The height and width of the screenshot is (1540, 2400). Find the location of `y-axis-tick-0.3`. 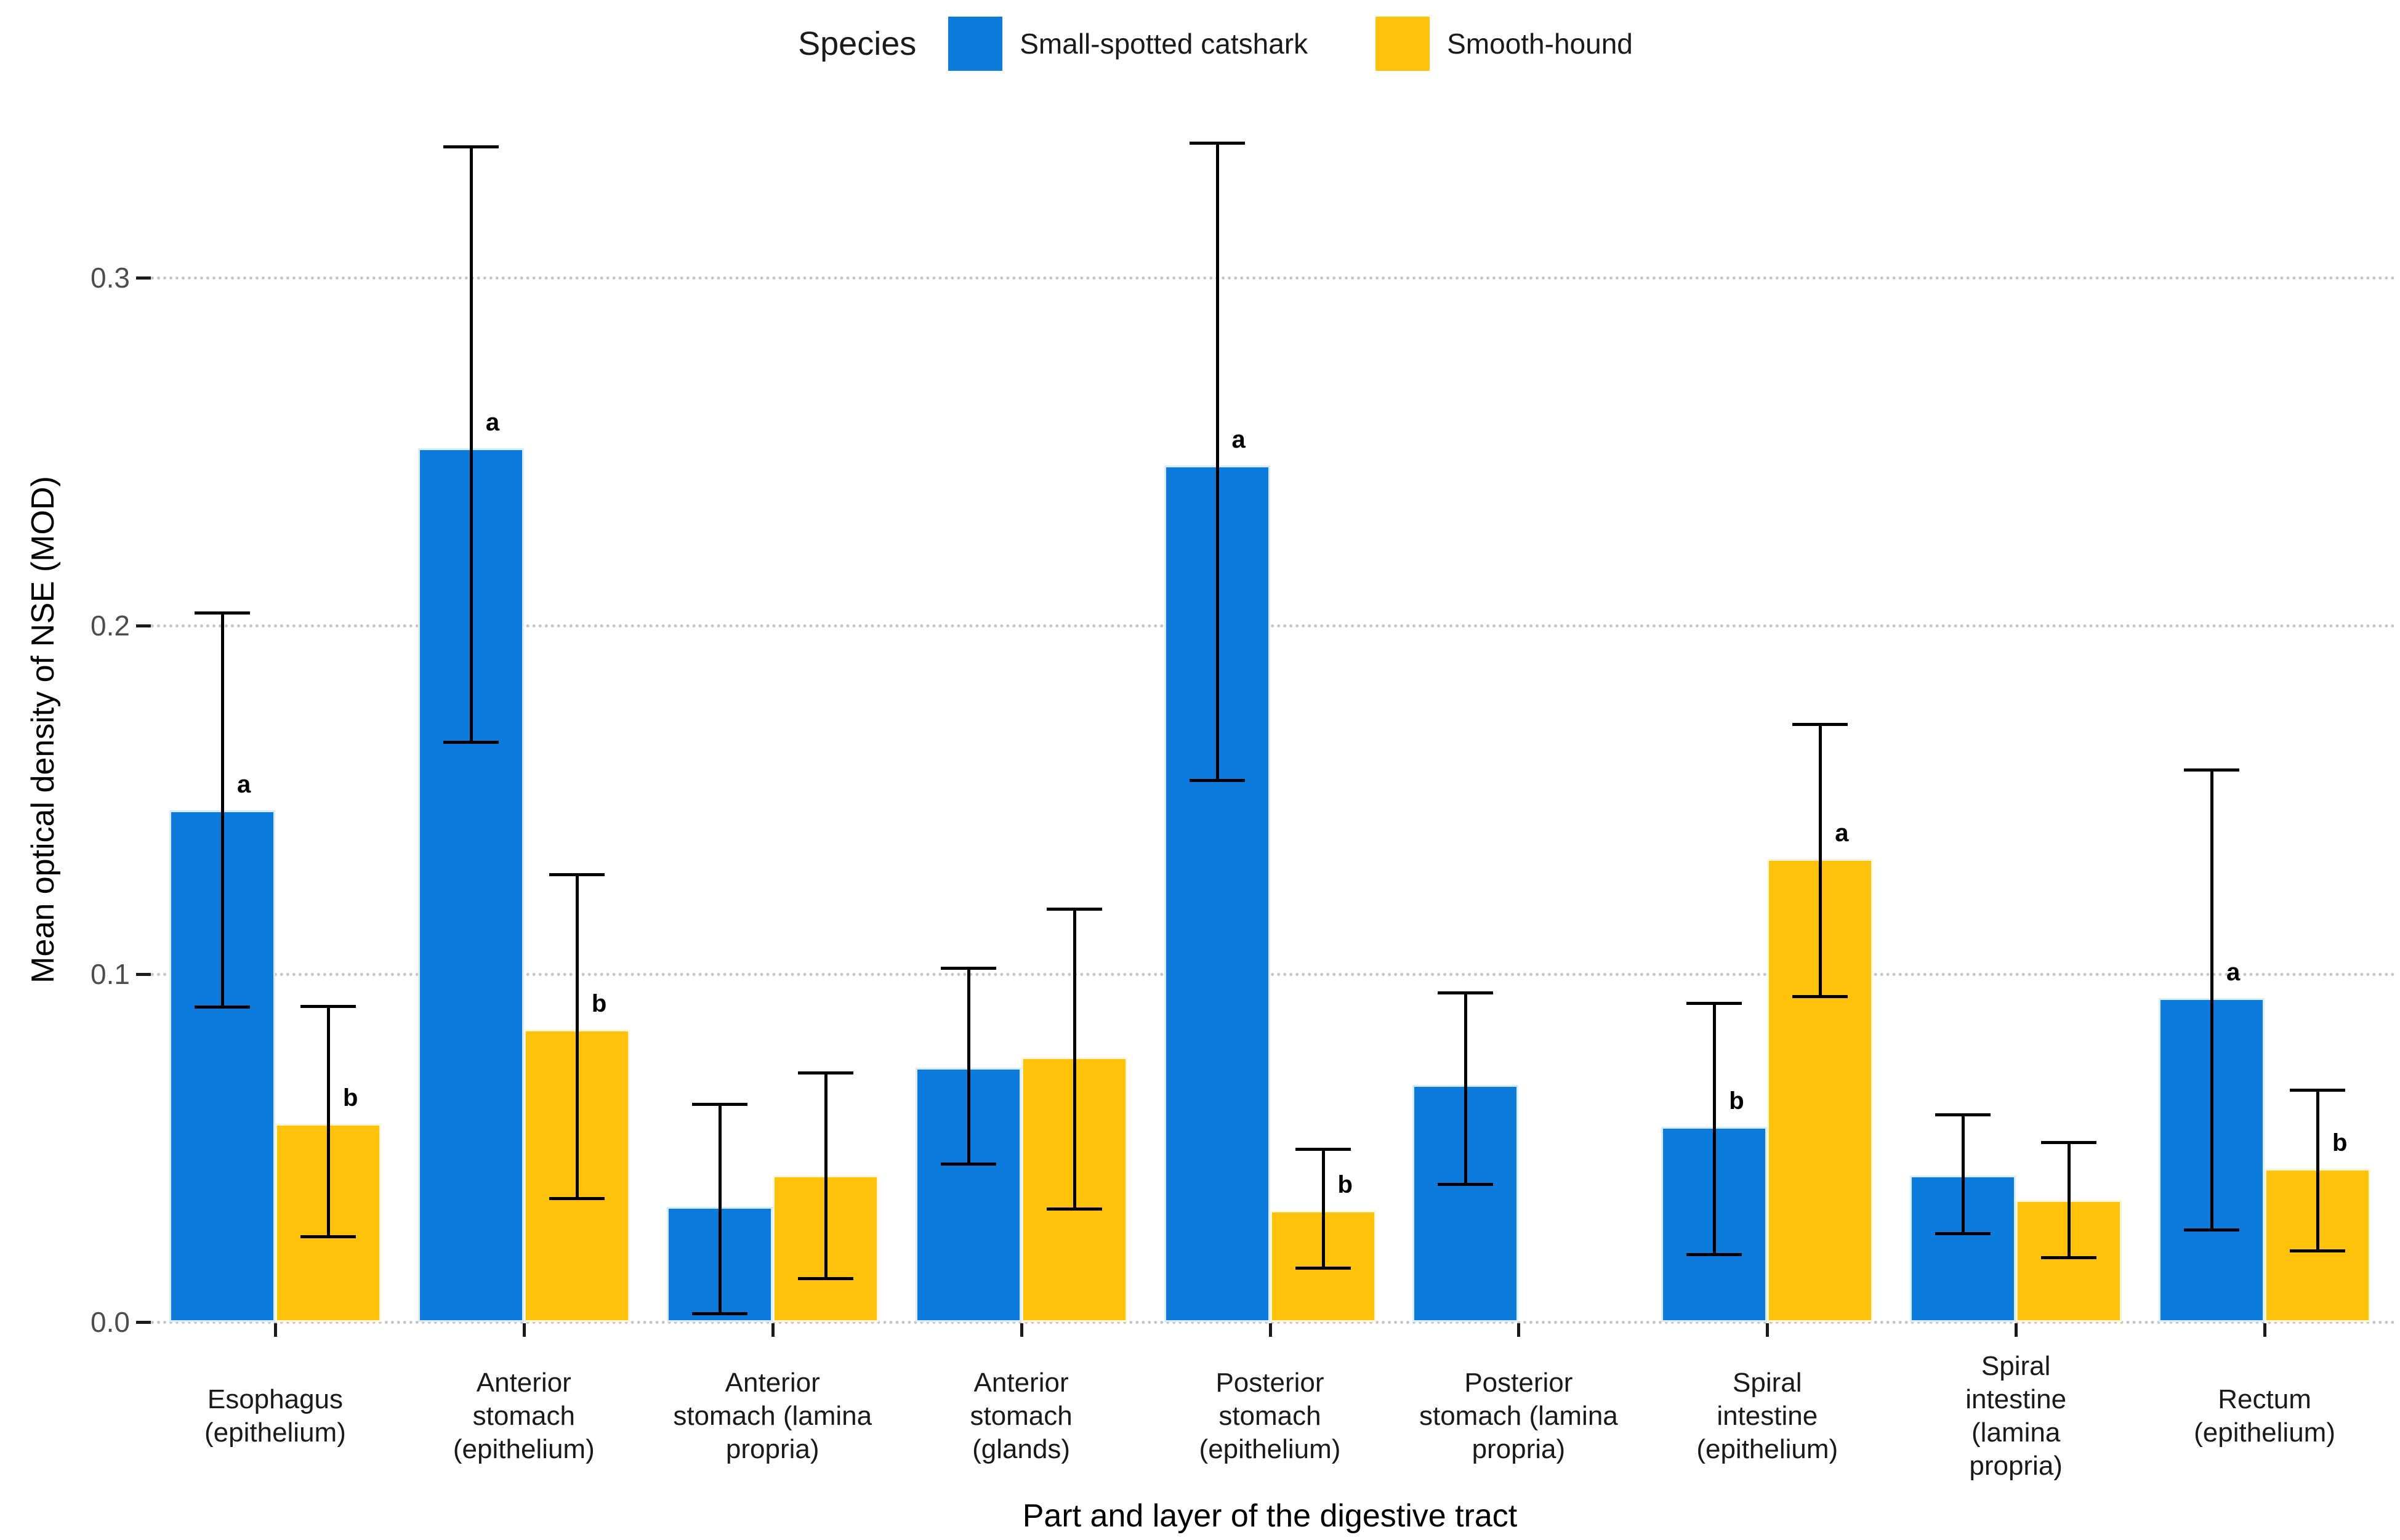

y-axis-tick-0.3 is located at coordinates (143, 278).